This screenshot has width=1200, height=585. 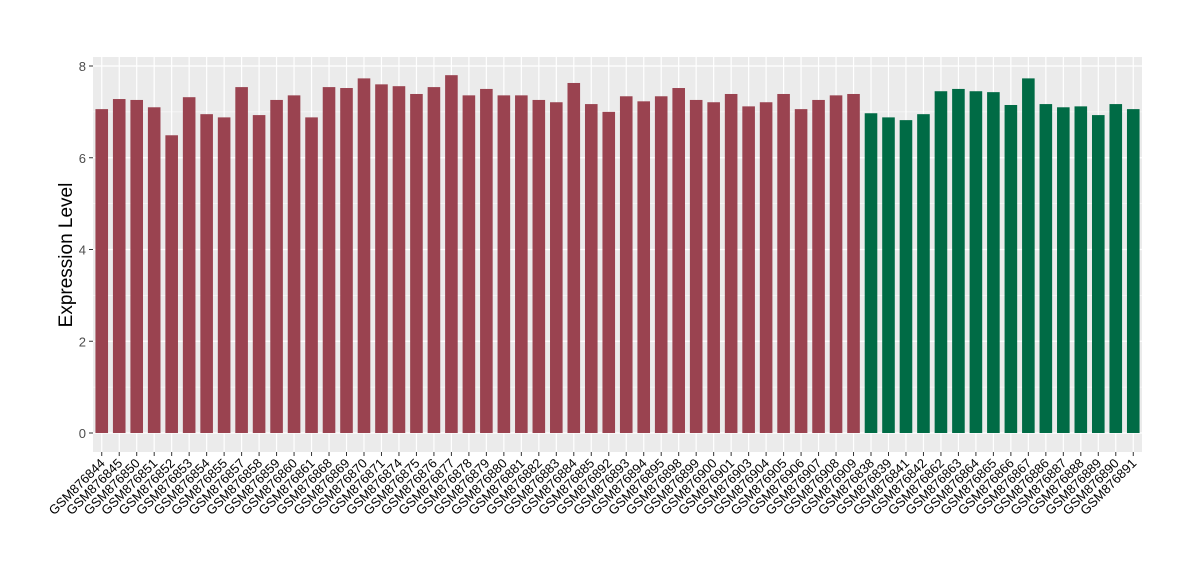 I want to click on y-tick-label: 8, so click(x=82, y=66).